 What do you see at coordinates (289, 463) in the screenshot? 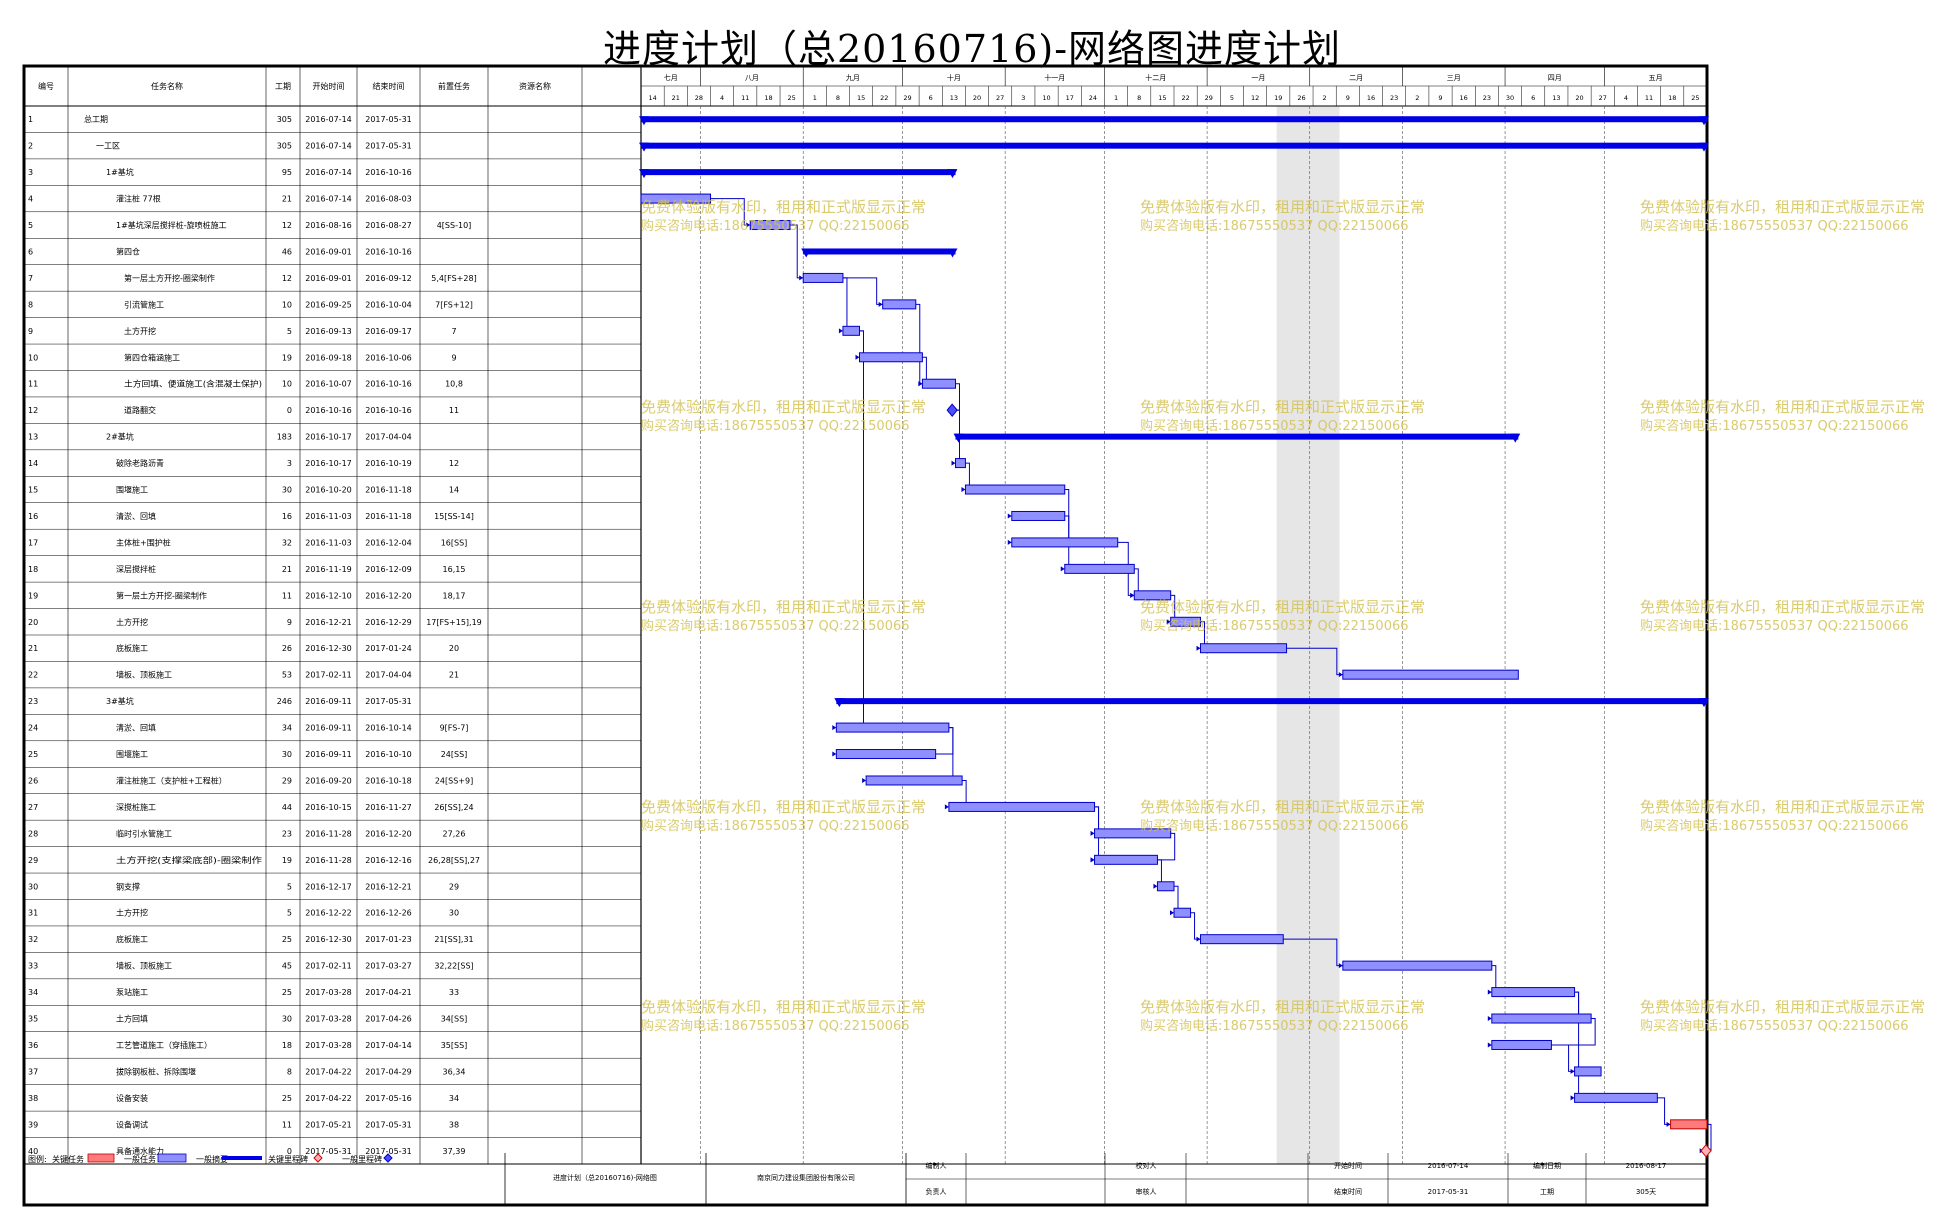
I see `task-duration: 3` at bounding box center [289, 463].